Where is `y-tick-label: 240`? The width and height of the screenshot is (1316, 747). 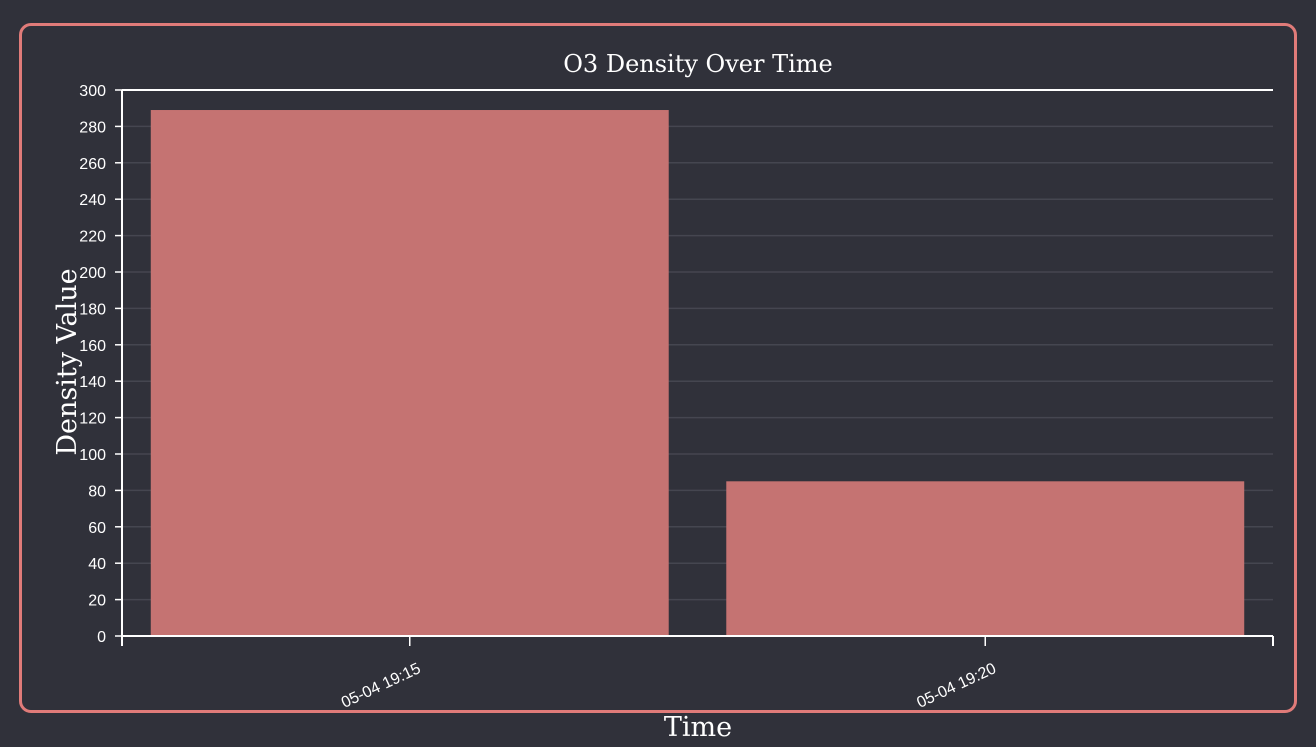
y-tick-label: 240 is located at coordinates (92, 200).